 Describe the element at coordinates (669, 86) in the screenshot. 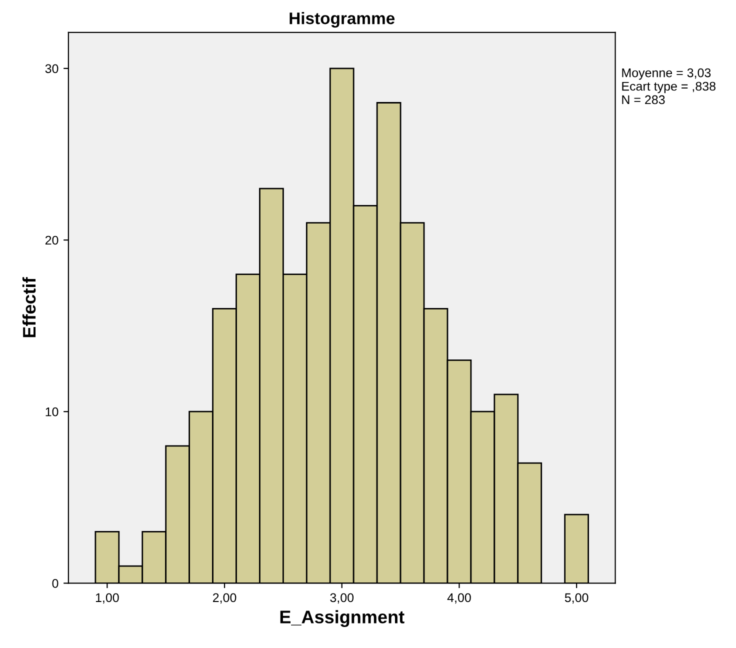

I see `text: Moyenne = 3,03 Ecart type = ,838 N = 283` at that location.